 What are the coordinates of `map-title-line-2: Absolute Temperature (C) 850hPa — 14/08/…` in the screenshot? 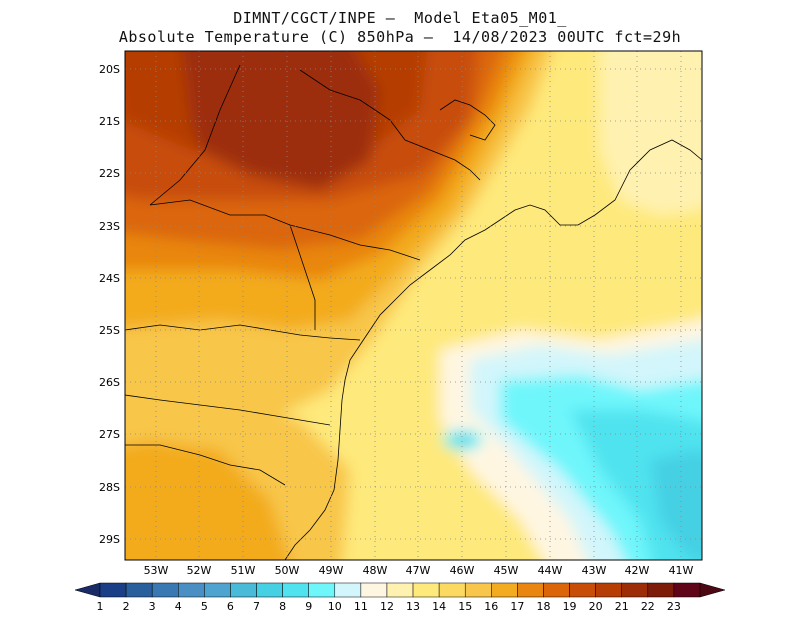 It's located at (400, 37).